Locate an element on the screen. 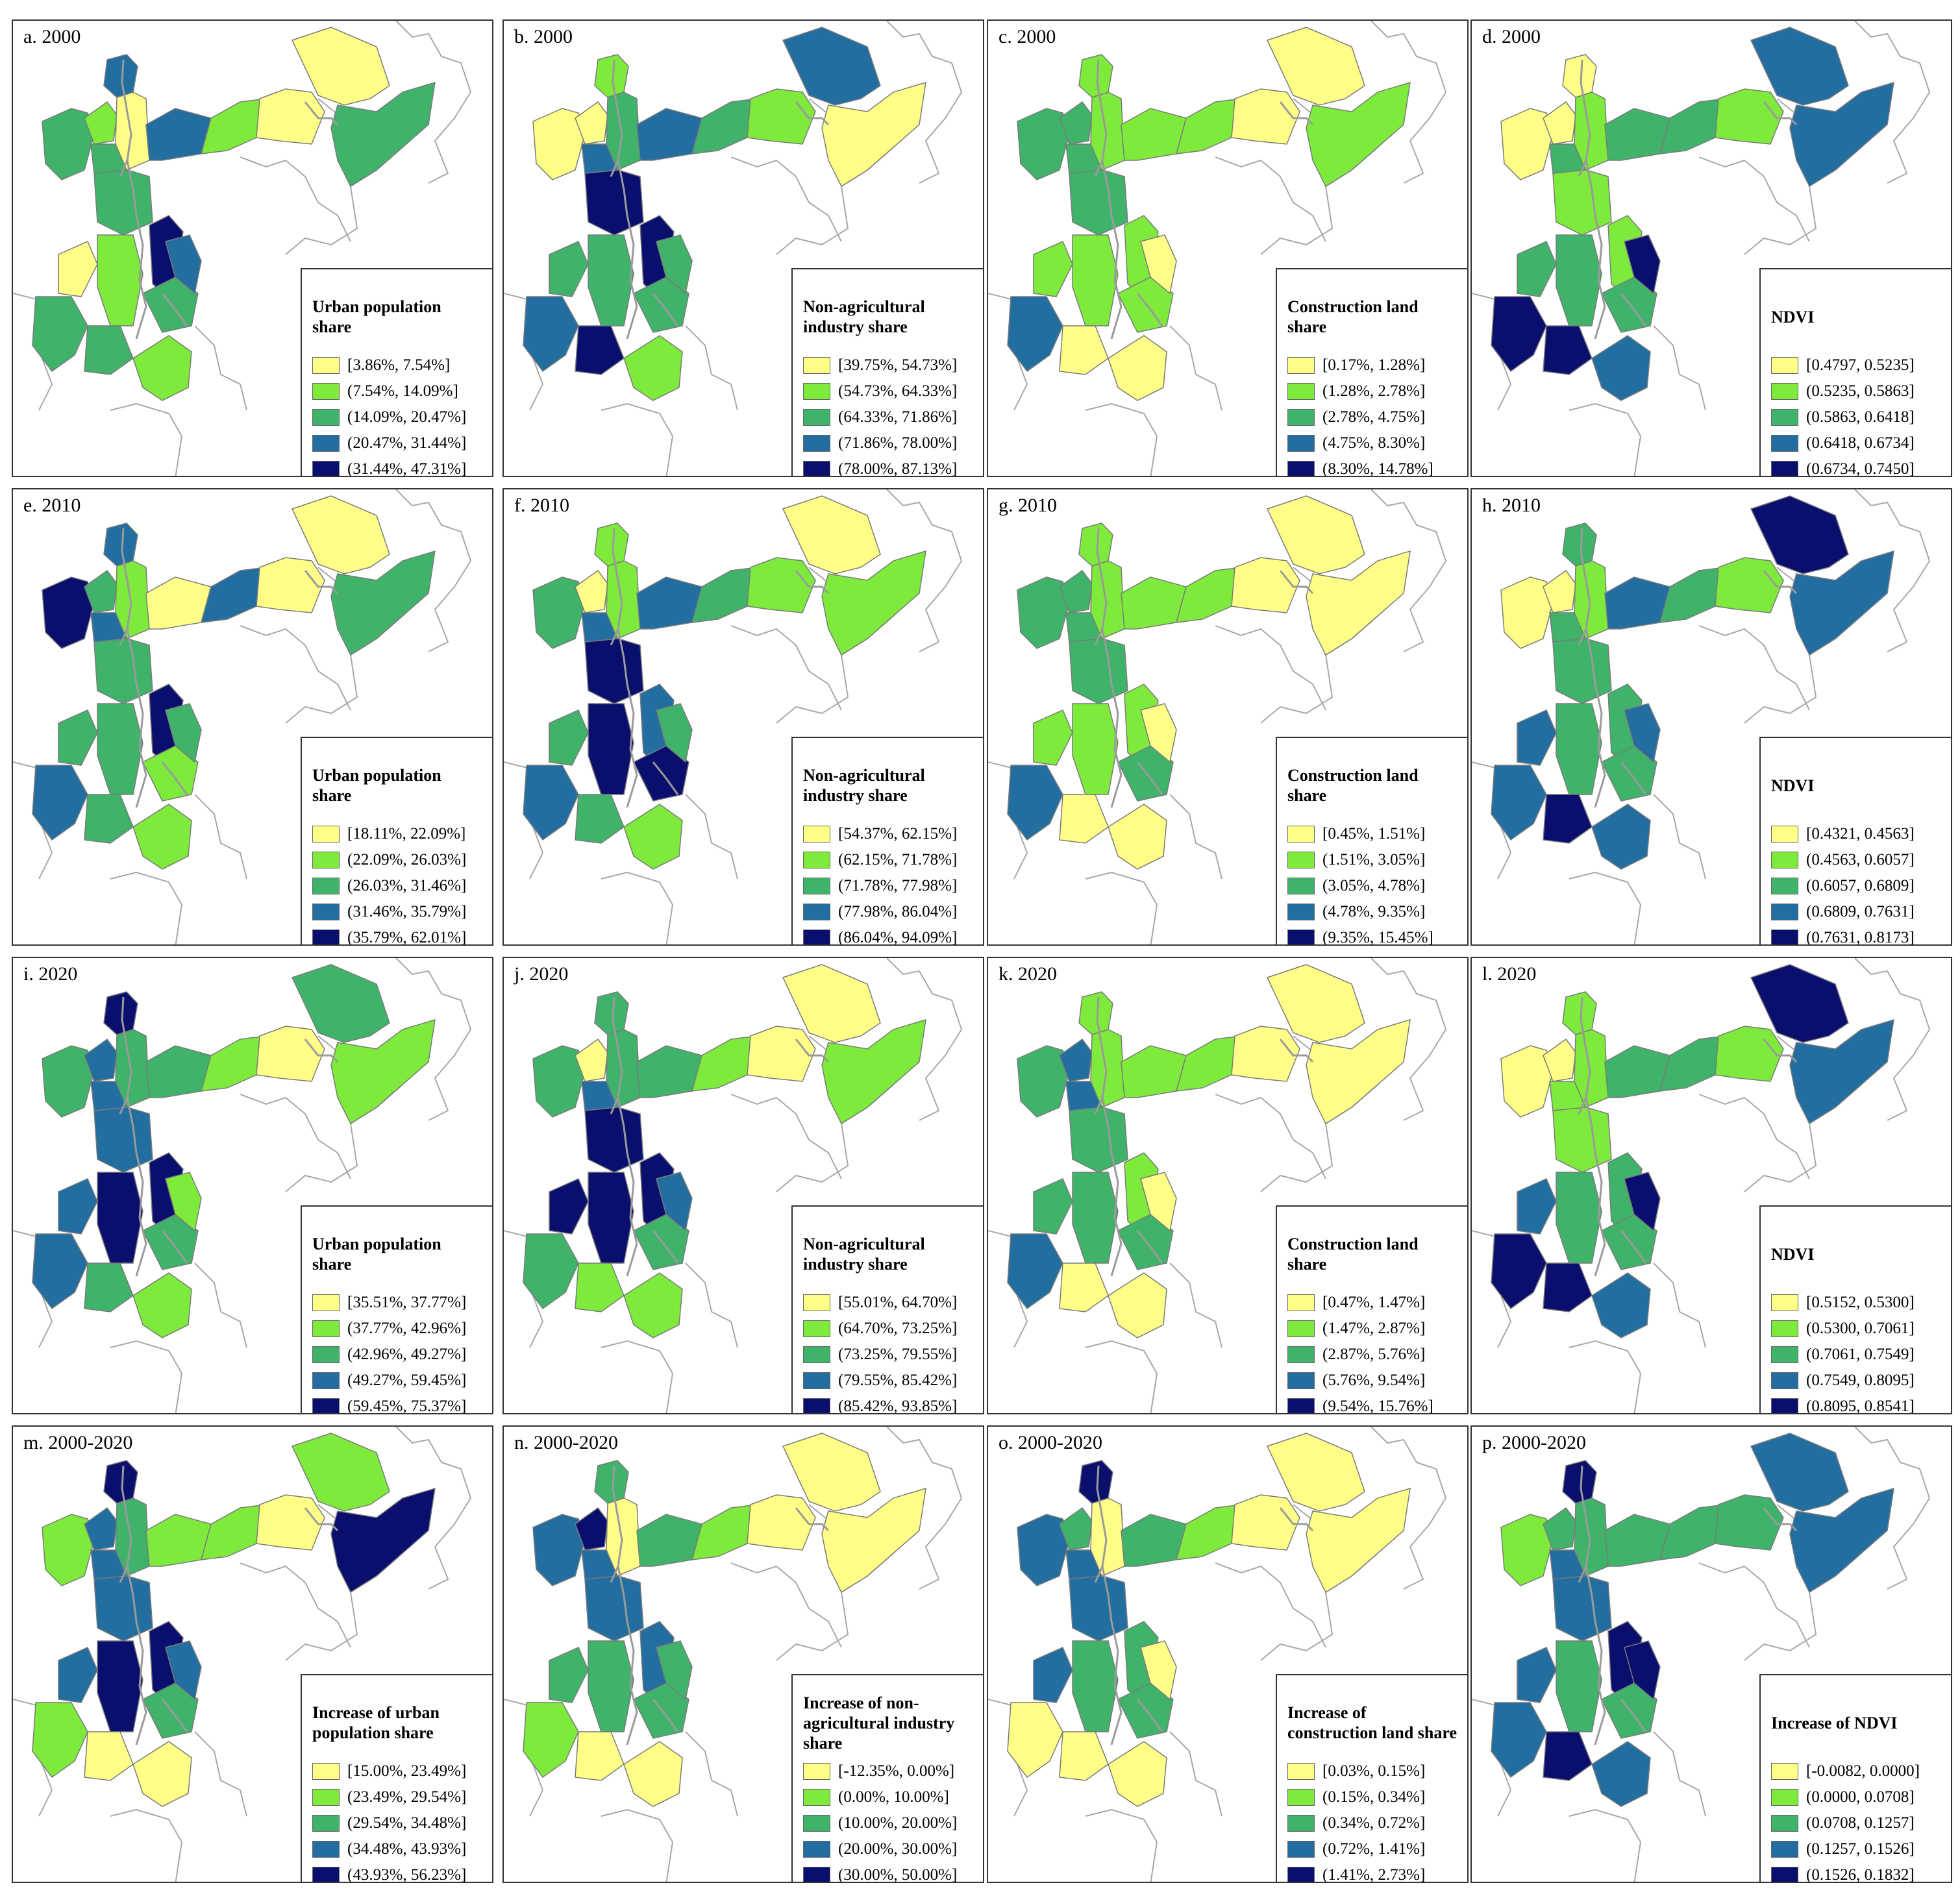  legend-item: (0.7631, 0.8173] is located at coordinates (1856, 935).